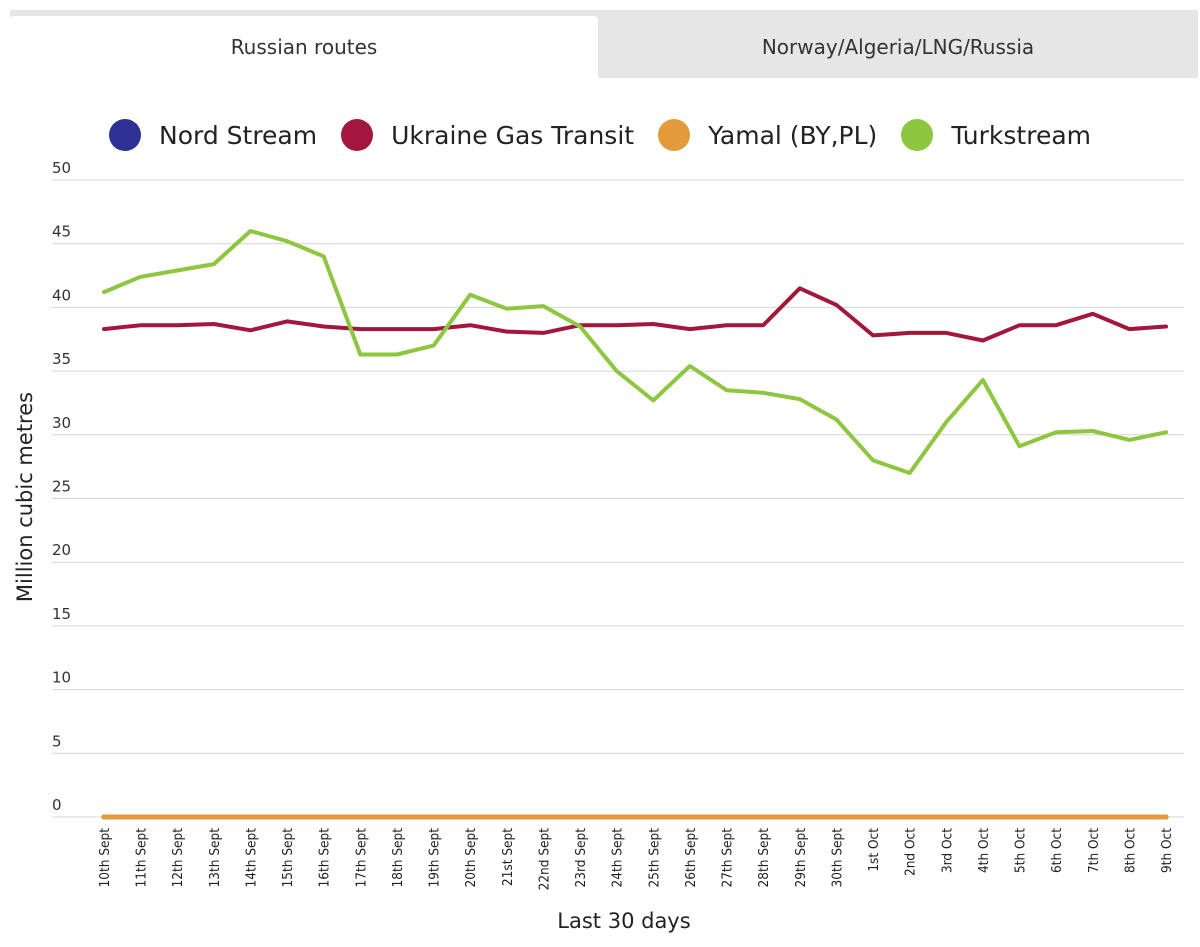 The height and width of the screenshot is (947, 1200). Describe the element at coordinates (1167, 850) in the screenshot. I see `x-tick-label: 9th Oct` at that location.